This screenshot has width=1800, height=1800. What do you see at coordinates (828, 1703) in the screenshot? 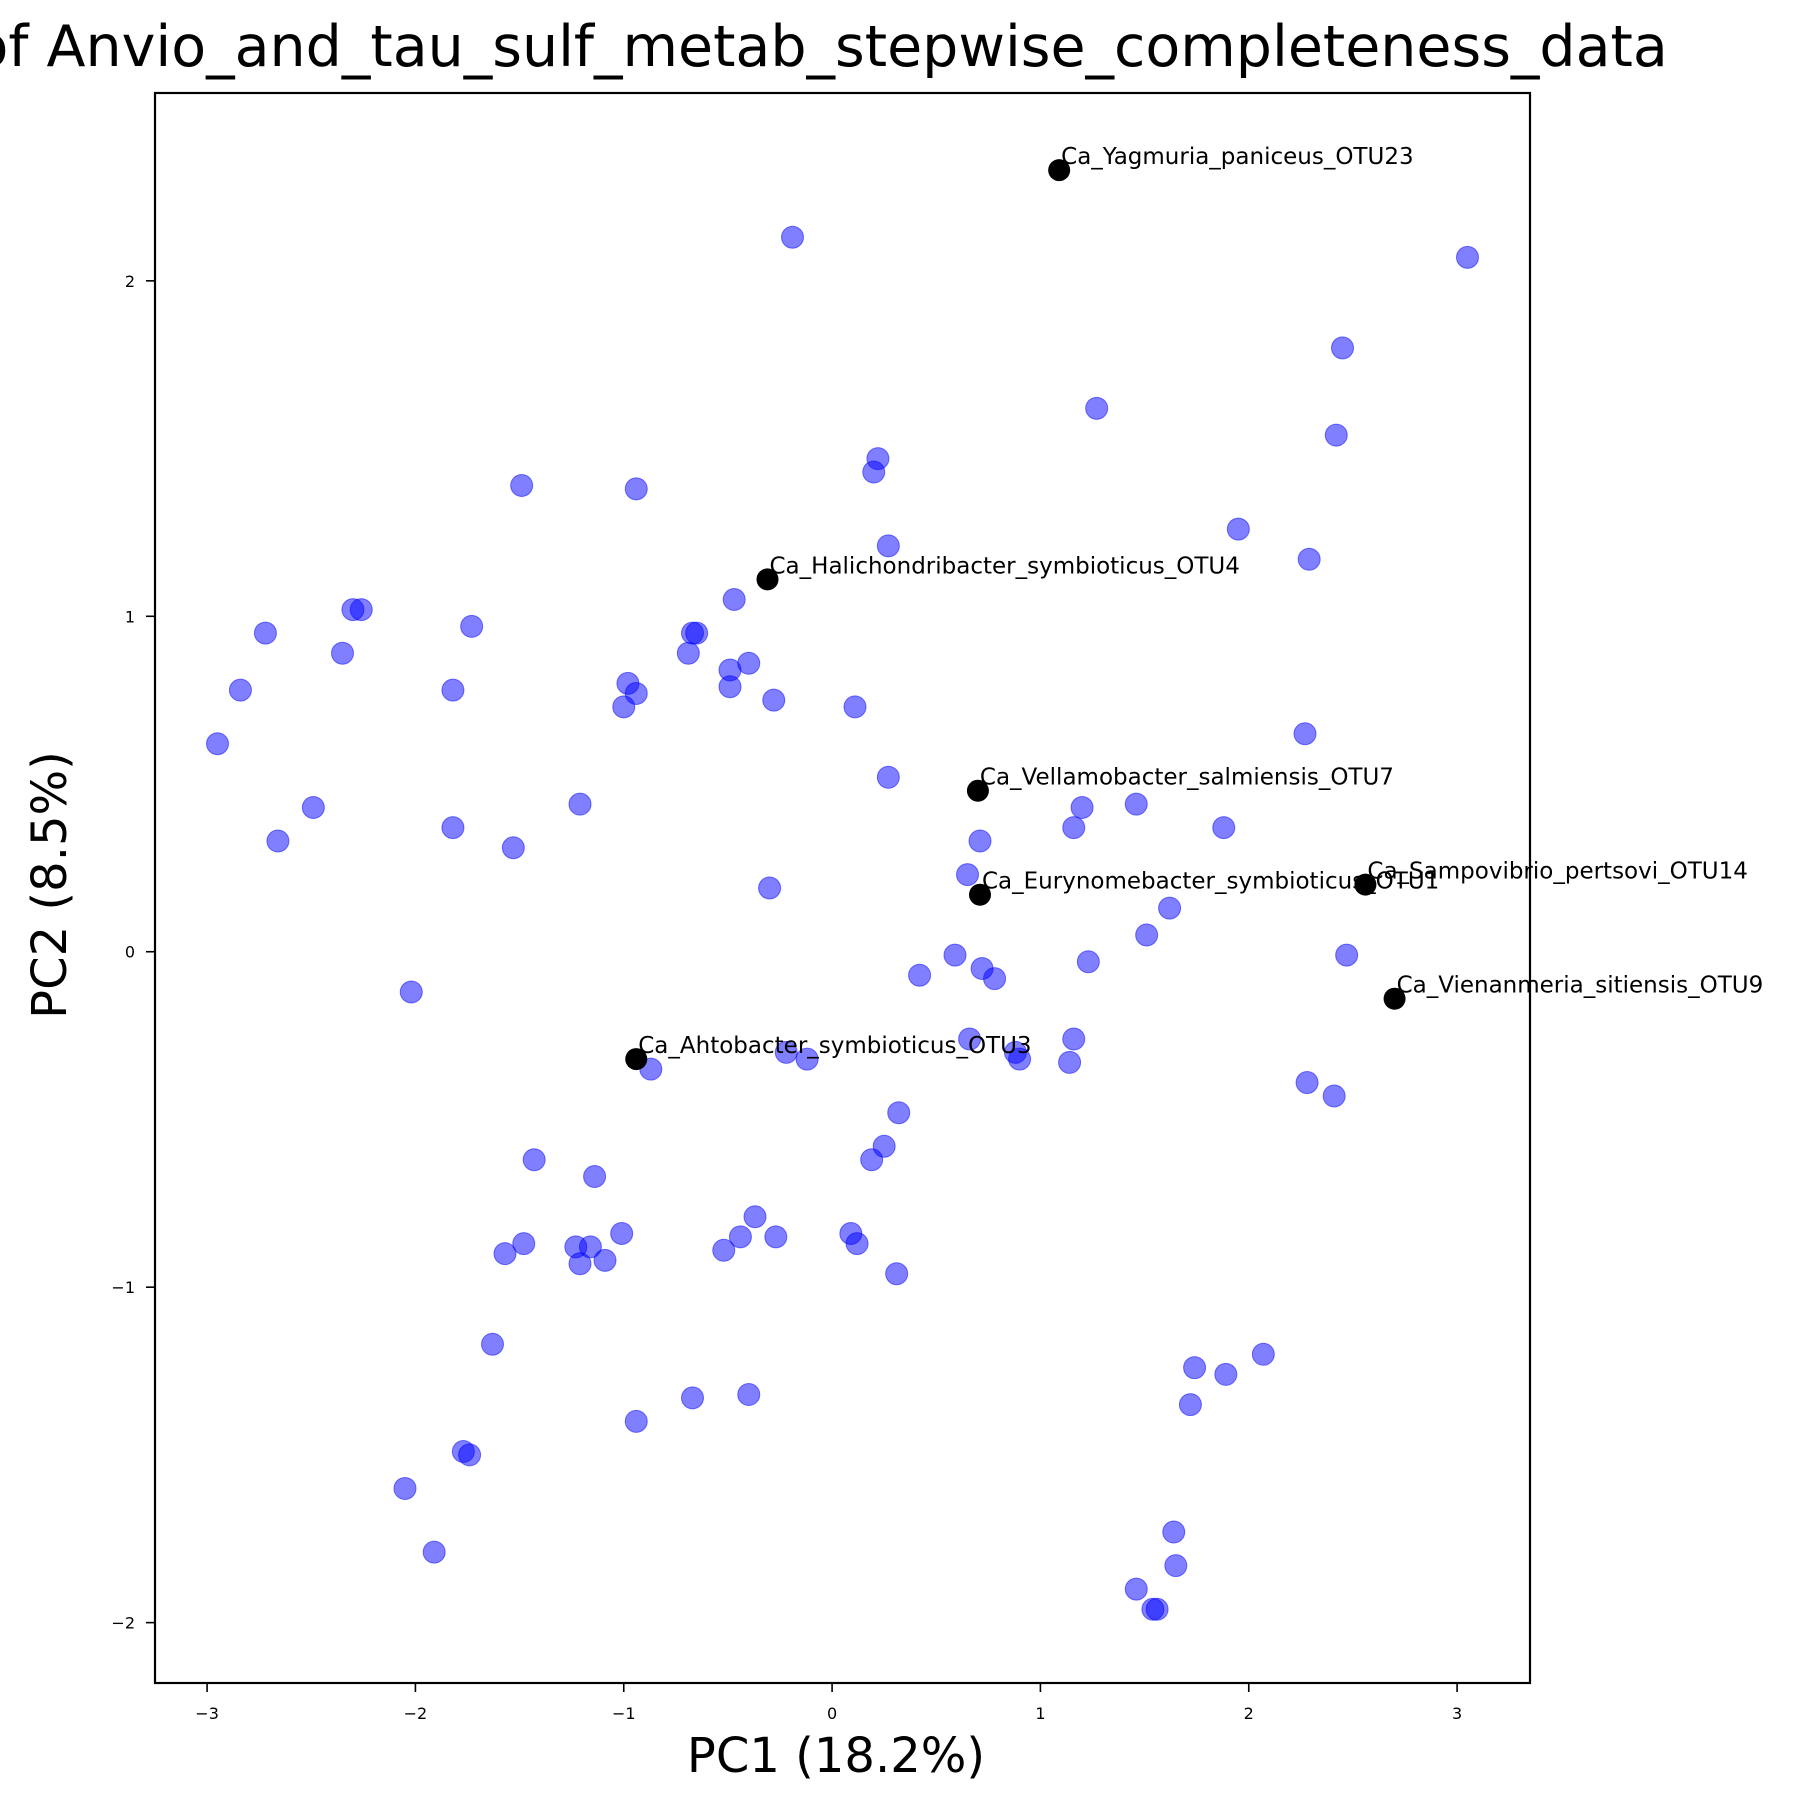
I see `x-axis-ticks: −3 −2 −1 0 1 2 3` at bounding box center [828, 1703].